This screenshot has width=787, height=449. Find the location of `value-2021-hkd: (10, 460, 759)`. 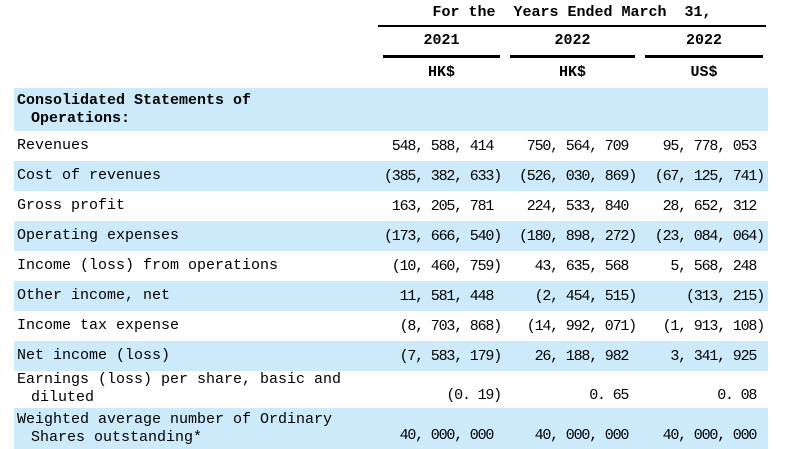

value-2021-hkd: (10, 460, 759) is located at coordinates (446, 266).